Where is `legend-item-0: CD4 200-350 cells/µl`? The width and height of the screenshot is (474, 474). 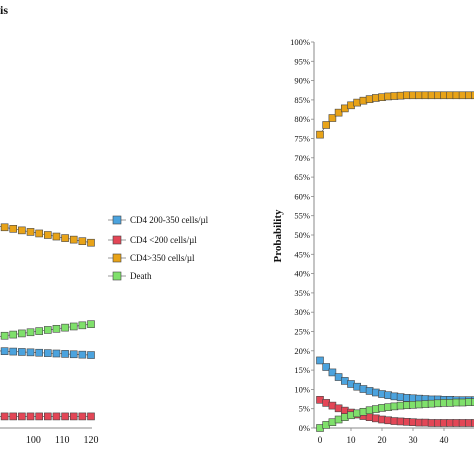 legend-item-0: CD4 200-350 cells/µl is located at coordinates (158, 220).